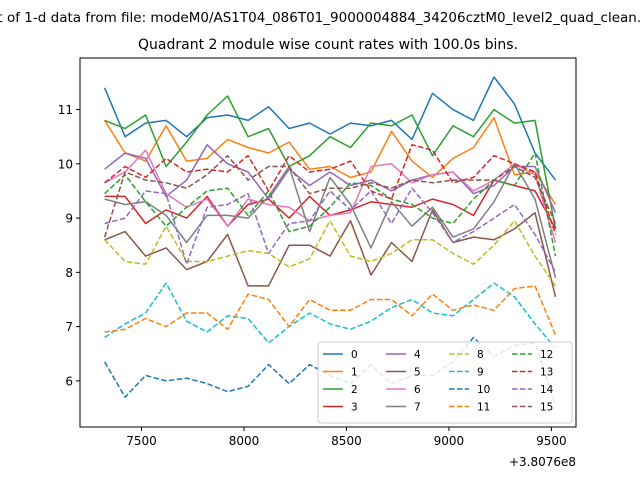 The height and width of the screenshot is (480, 640). Describe the element at coordinates (69, 327) in the screenshot. I see `y-tick-label: 7` at that location.